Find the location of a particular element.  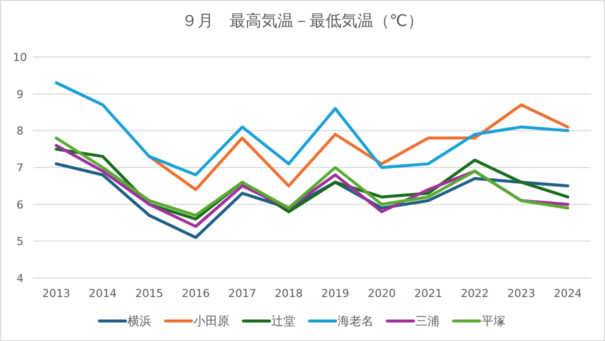

x-tick-label: 2018 is located at coordinates (288, 293).